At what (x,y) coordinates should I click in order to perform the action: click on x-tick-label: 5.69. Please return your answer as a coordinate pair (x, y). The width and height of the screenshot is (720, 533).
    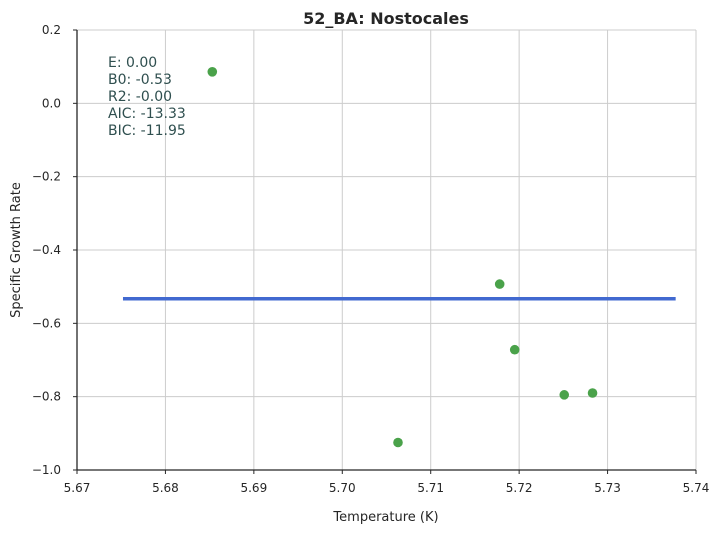
    Looking at the image, I should click on (253, 488).